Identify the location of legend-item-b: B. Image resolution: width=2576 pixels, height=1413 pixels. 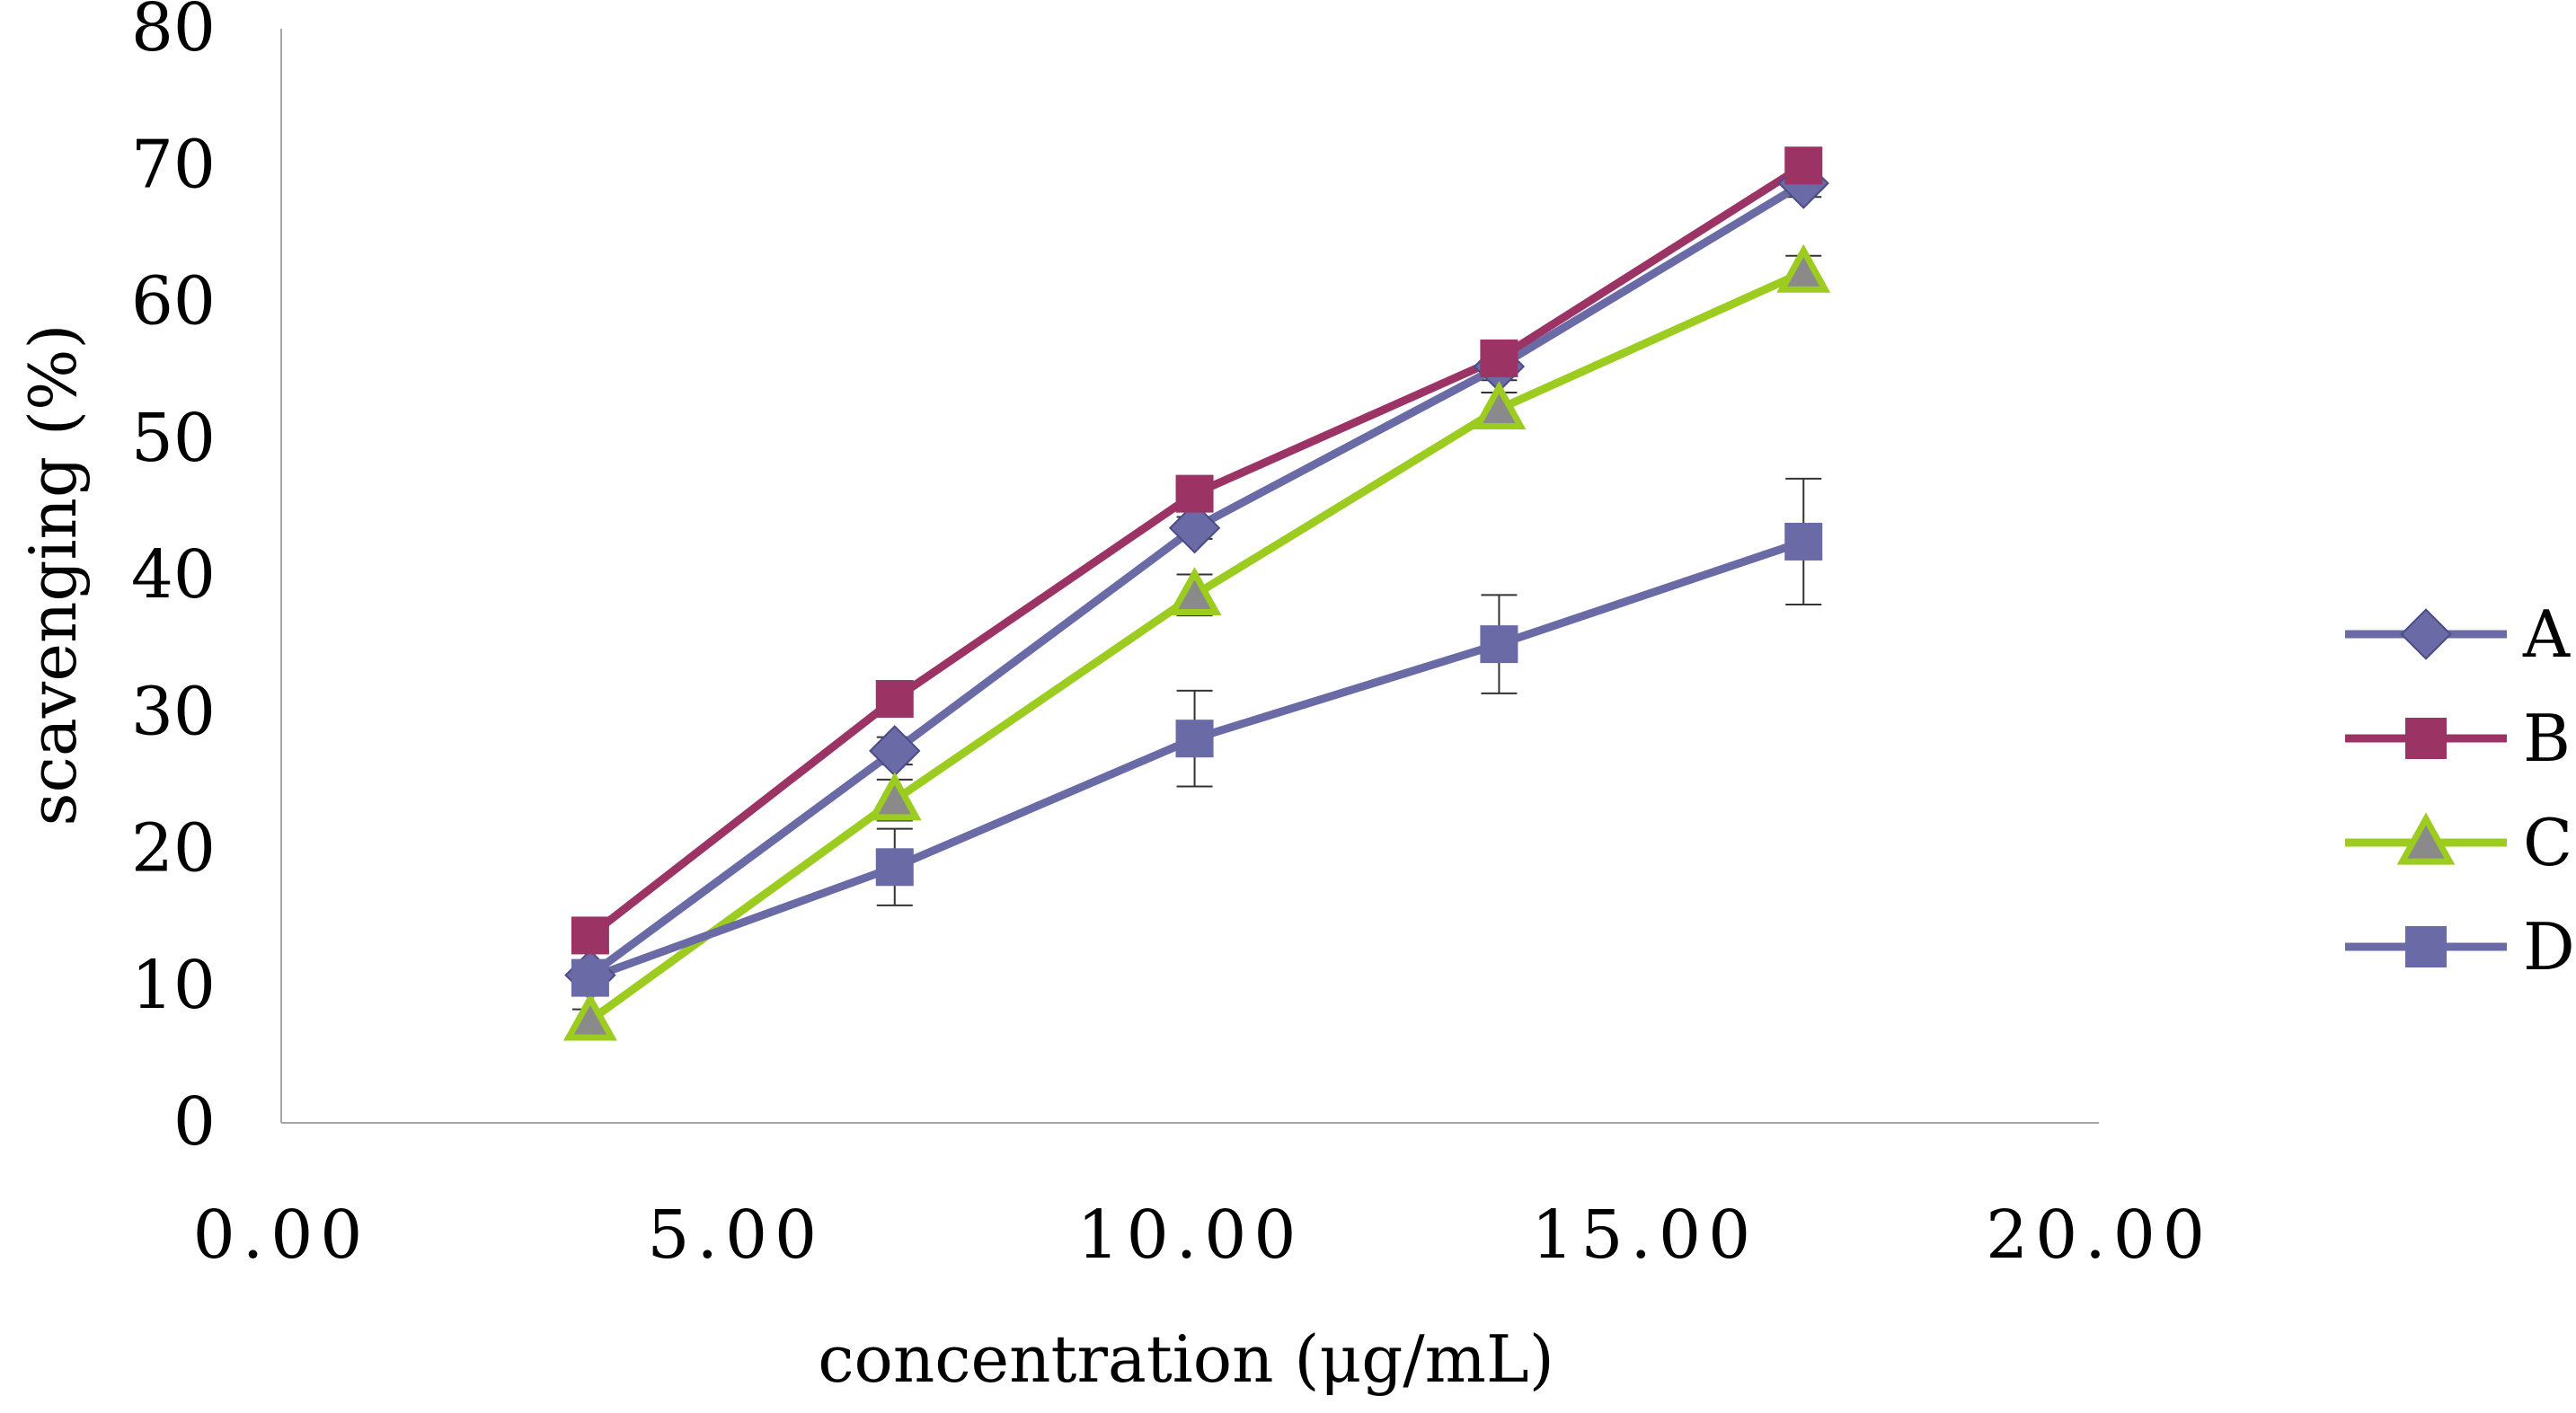
(2458, 738).